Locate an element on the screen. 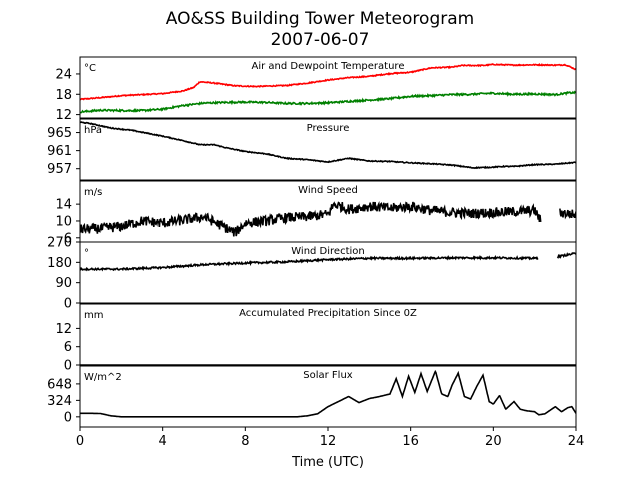  chart-subtitle: 2007-06-07 is located at coordinates (320, 40).